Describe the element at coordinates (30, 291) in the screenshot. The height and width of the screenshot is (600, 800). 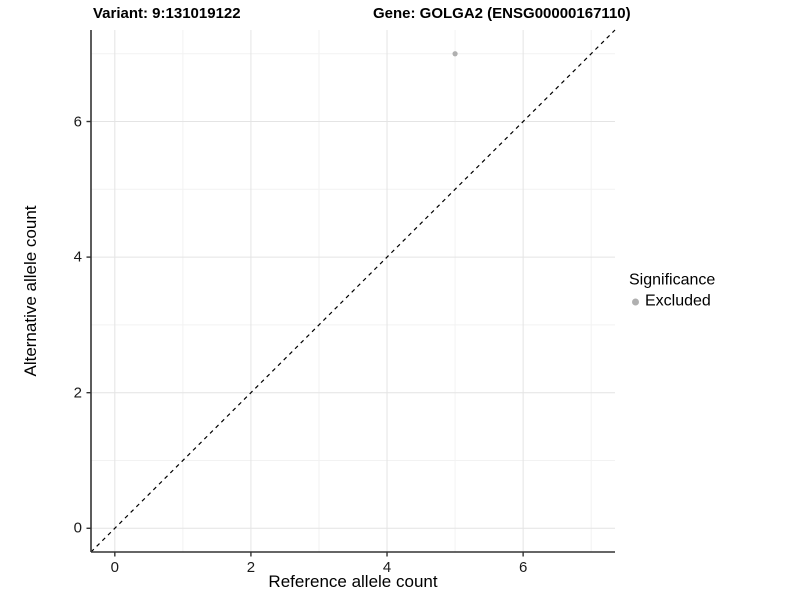
I see `y-axis-title: Alternative allele count` at that location.